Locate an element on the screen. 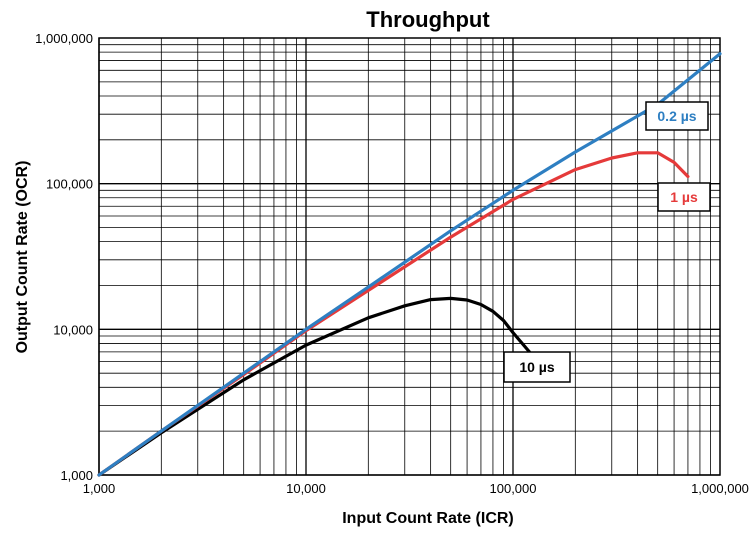  x-tick-label: 1,000 is located at coordinates (99, 488).